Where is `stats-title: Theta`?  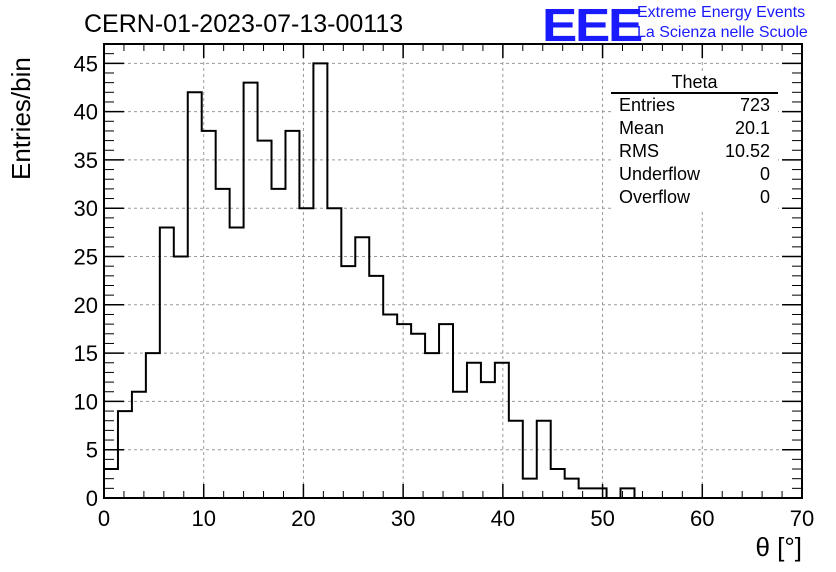
stats-title: Theta is located at coordinates (694, 83).